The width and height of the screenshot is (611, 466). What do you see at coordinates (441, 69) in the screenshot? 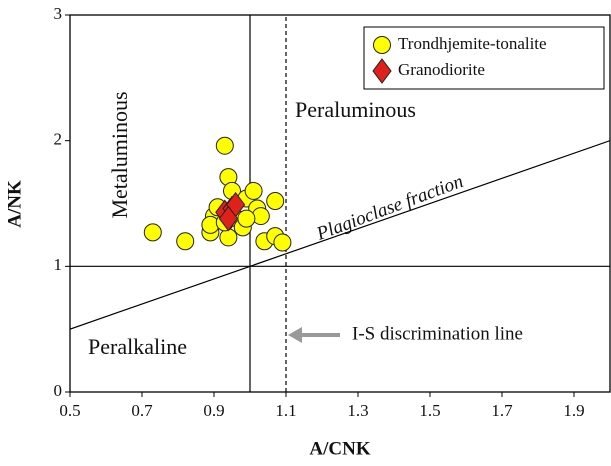
I see `legend-label: Granodiorite` at bounding box center [441, 69].